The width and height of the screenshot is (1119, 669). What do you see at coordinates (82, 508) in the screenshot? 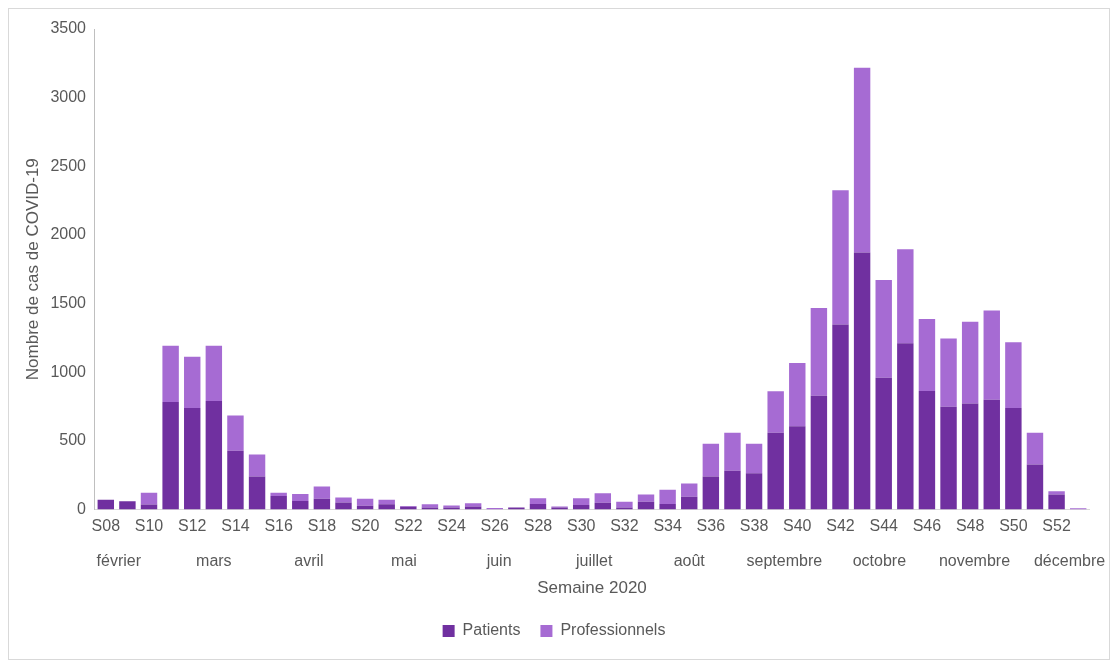
I see `y-tick-label: 0` at bounding box center [82, 508].